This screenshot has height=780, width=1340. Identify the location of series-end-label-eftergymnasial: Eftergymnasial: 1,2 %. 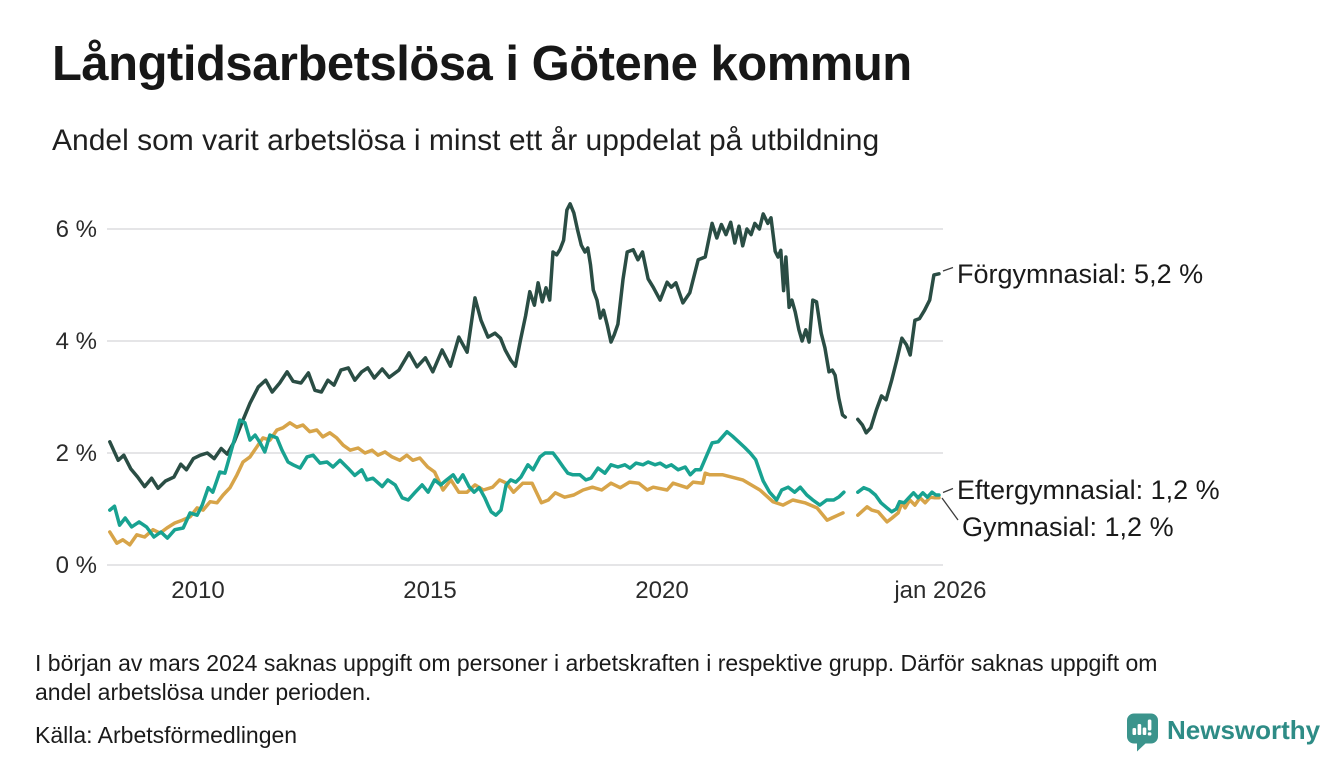
(1088, 490).